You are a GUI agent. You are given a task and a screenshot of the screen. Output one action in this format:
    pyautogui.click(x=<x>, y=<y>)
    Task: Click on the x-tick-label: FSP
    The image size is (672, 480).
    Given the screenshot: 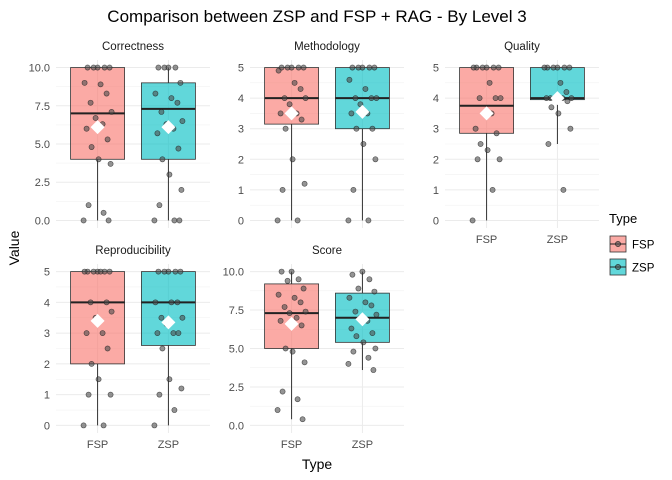 What is the action you would take?
    pyautogui.click(x=486, y=240)
    